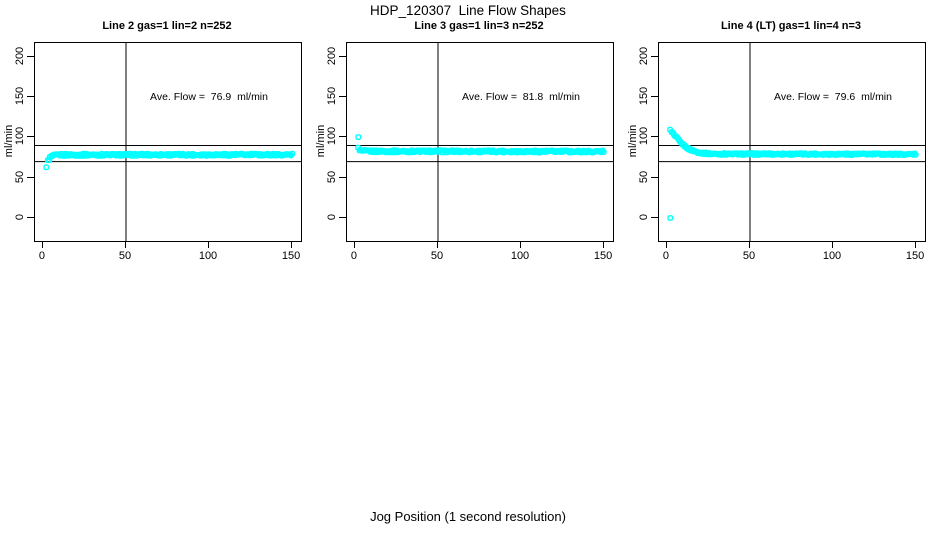 This screenshot has height=540, width=936. I want to click on plot-area: Ave. Flow = 76.9 ml/min, so click(168, 142).